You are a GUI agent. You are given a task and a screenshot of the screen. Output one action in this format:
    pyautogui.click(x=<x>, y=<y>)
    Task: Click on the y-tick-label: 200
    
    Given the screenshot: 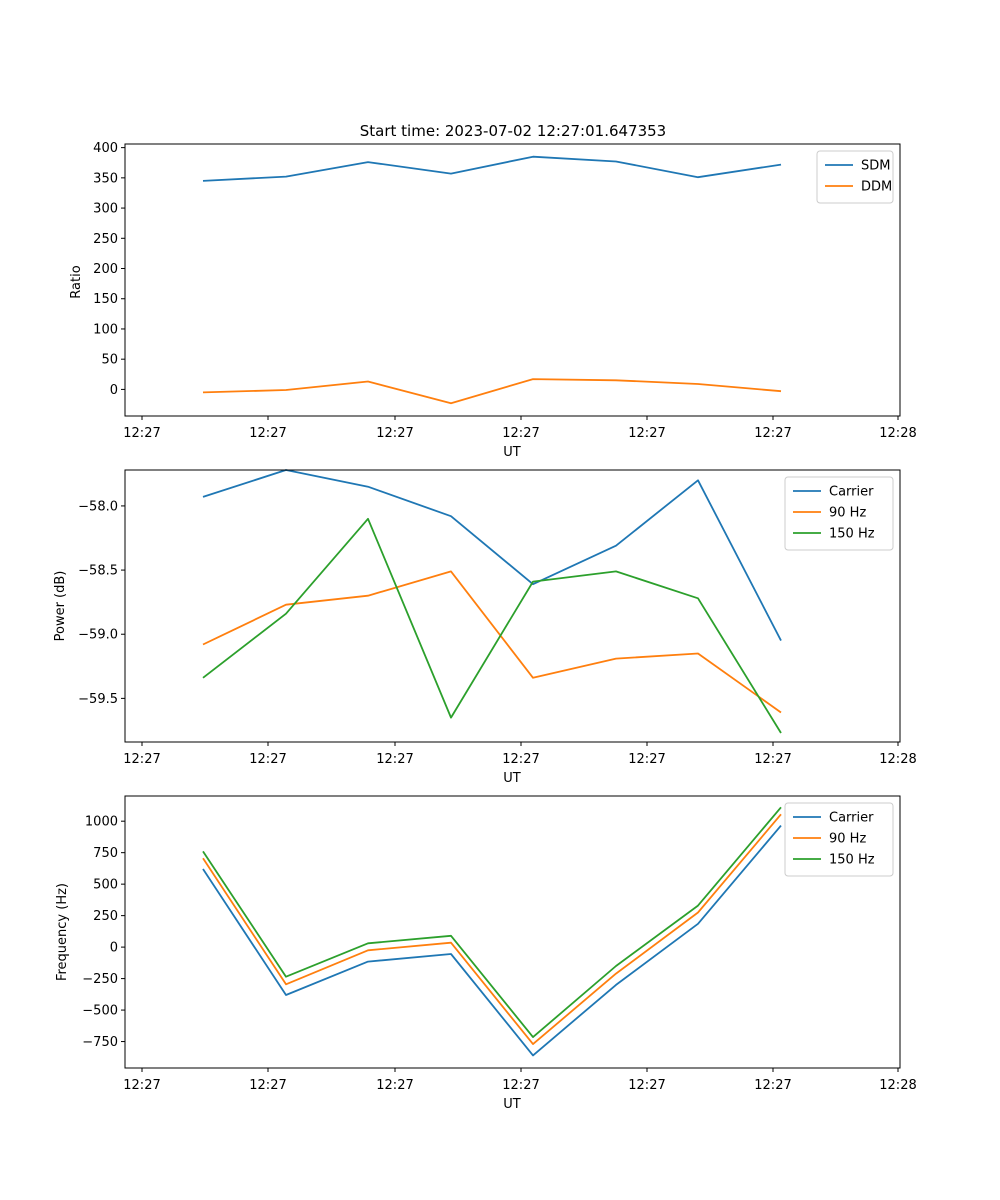 What is the action you would take?
    pyautogui.click(x=105, y=269)
    